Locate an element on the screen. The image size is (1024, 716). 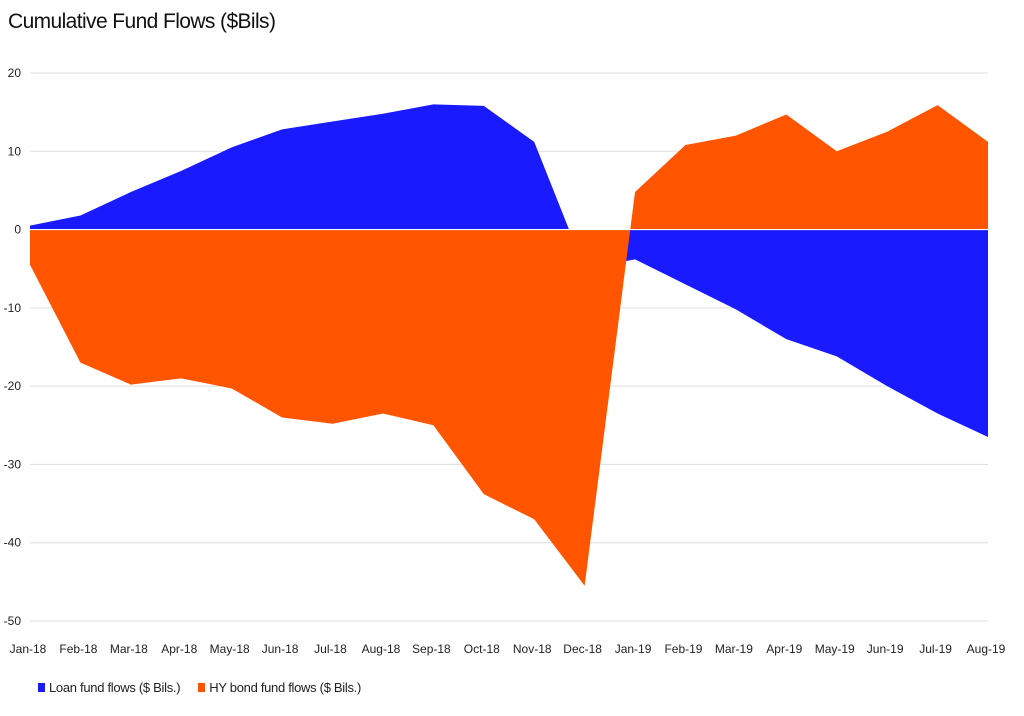
x-tick-label: Aug-18 is located at coordinates (381, 649).